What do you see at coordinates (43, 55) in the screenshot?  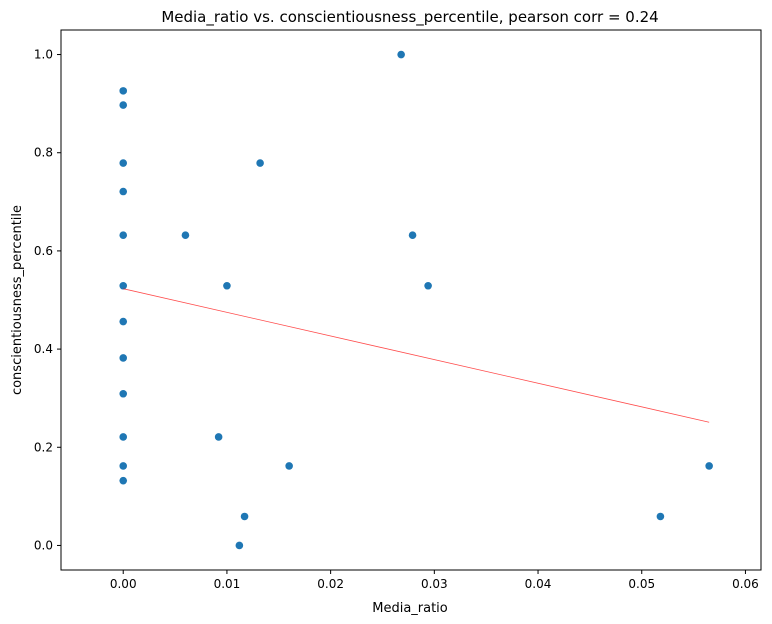 I see `y-tick-label: 1.0` at bounding box center [43, 55].